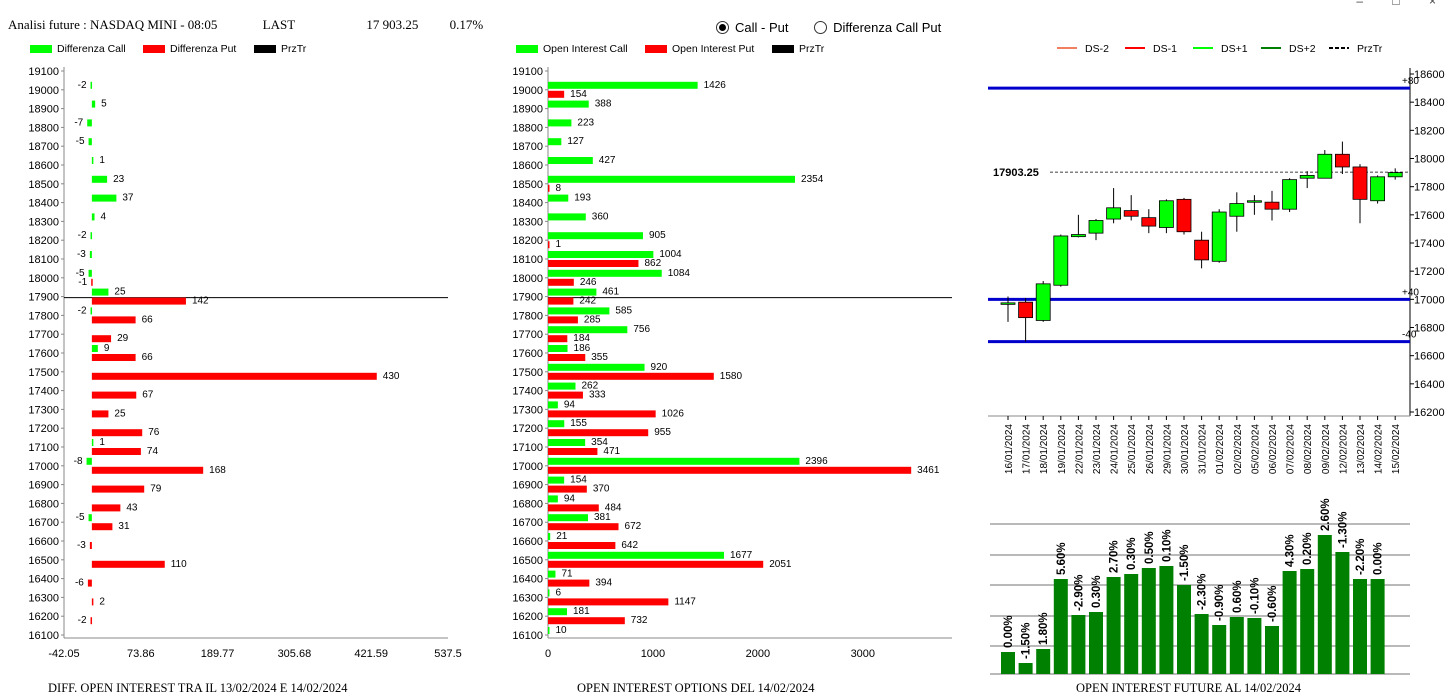  I want to click on candle-date-label: 17/01/2024, so click(1027, 449).